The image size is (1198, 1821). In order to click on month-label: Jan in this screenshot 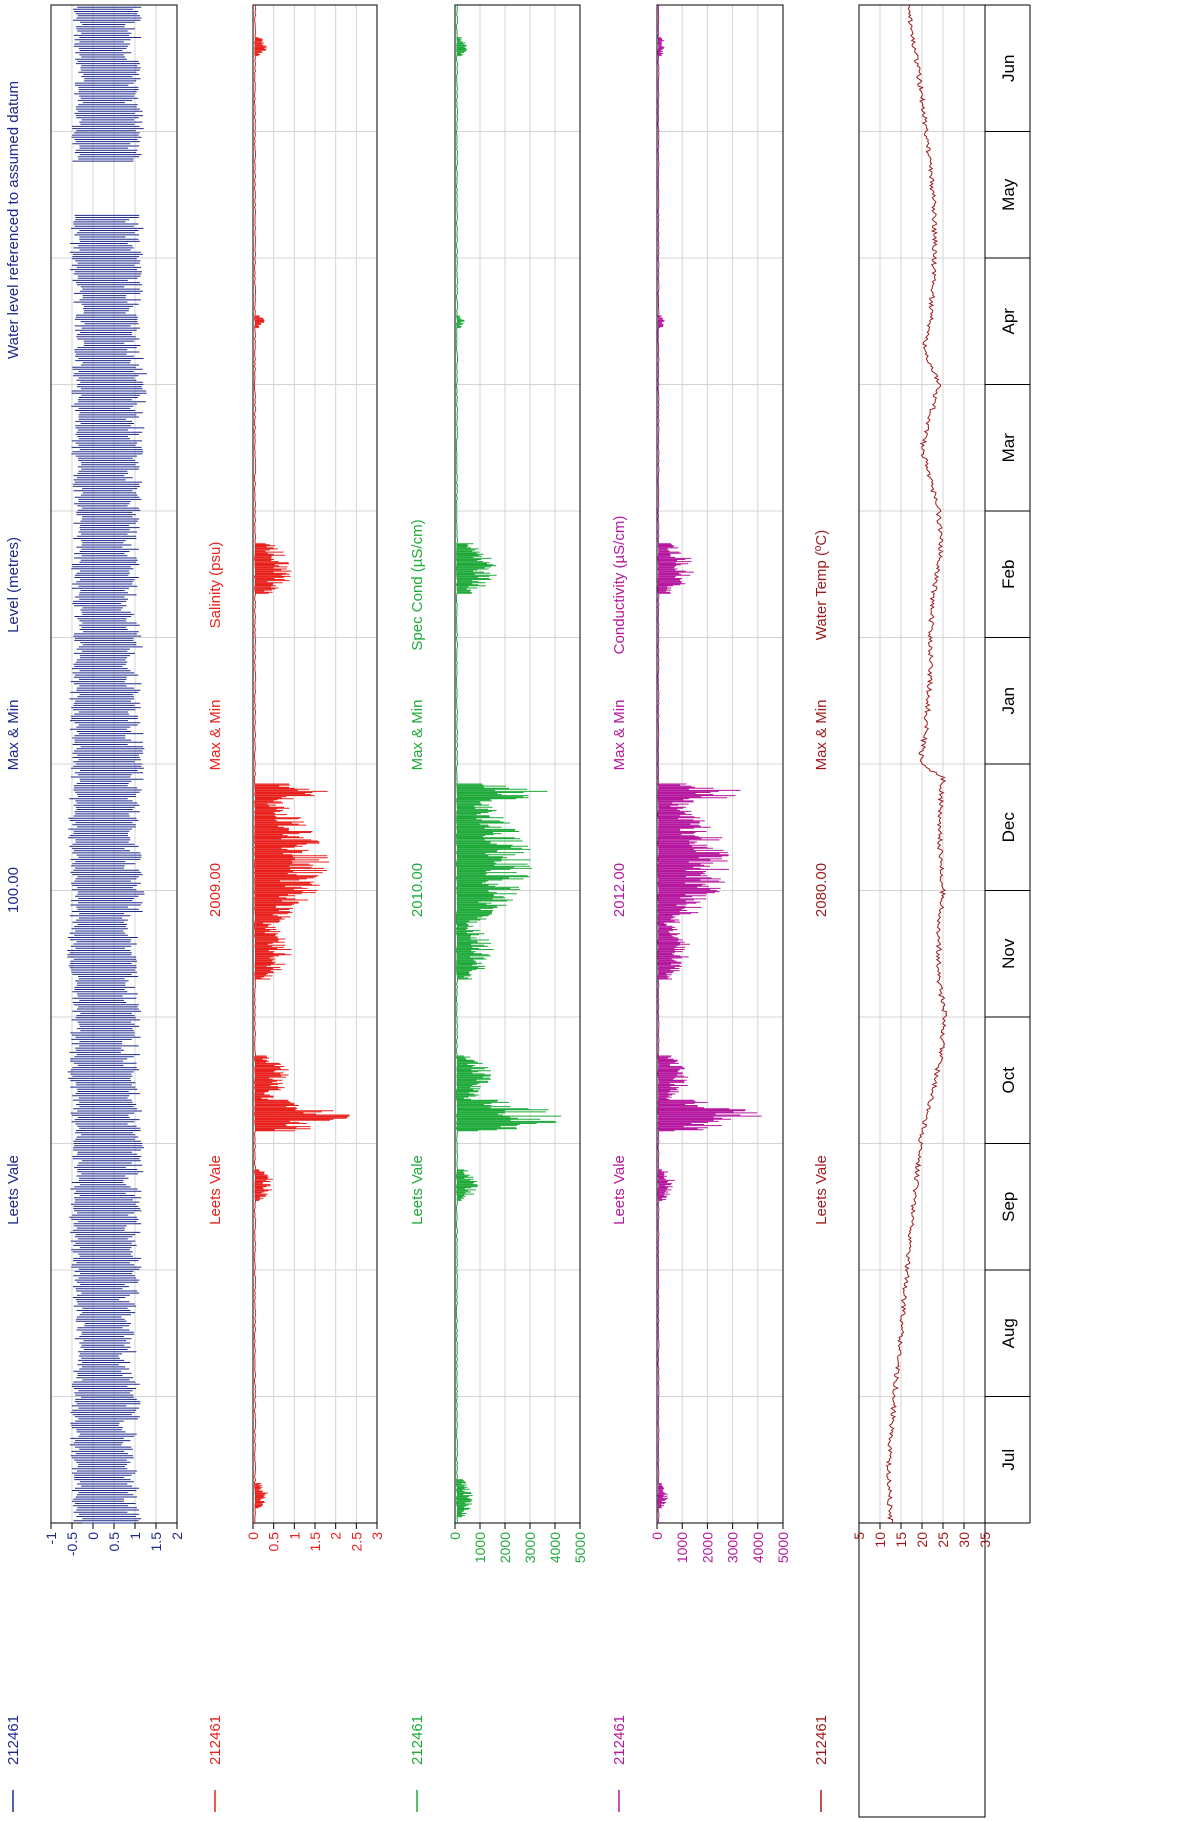, I will do `click(1008, 700)`.